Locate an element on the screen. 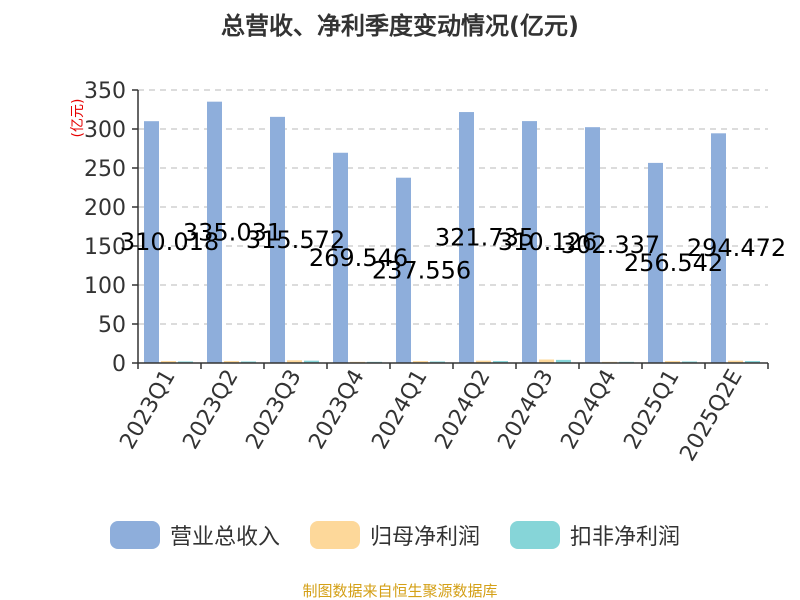 Image resolution: width=800 pixels, height=600 pixels. data-label: 256.542 is located at coordinates (673, 263).